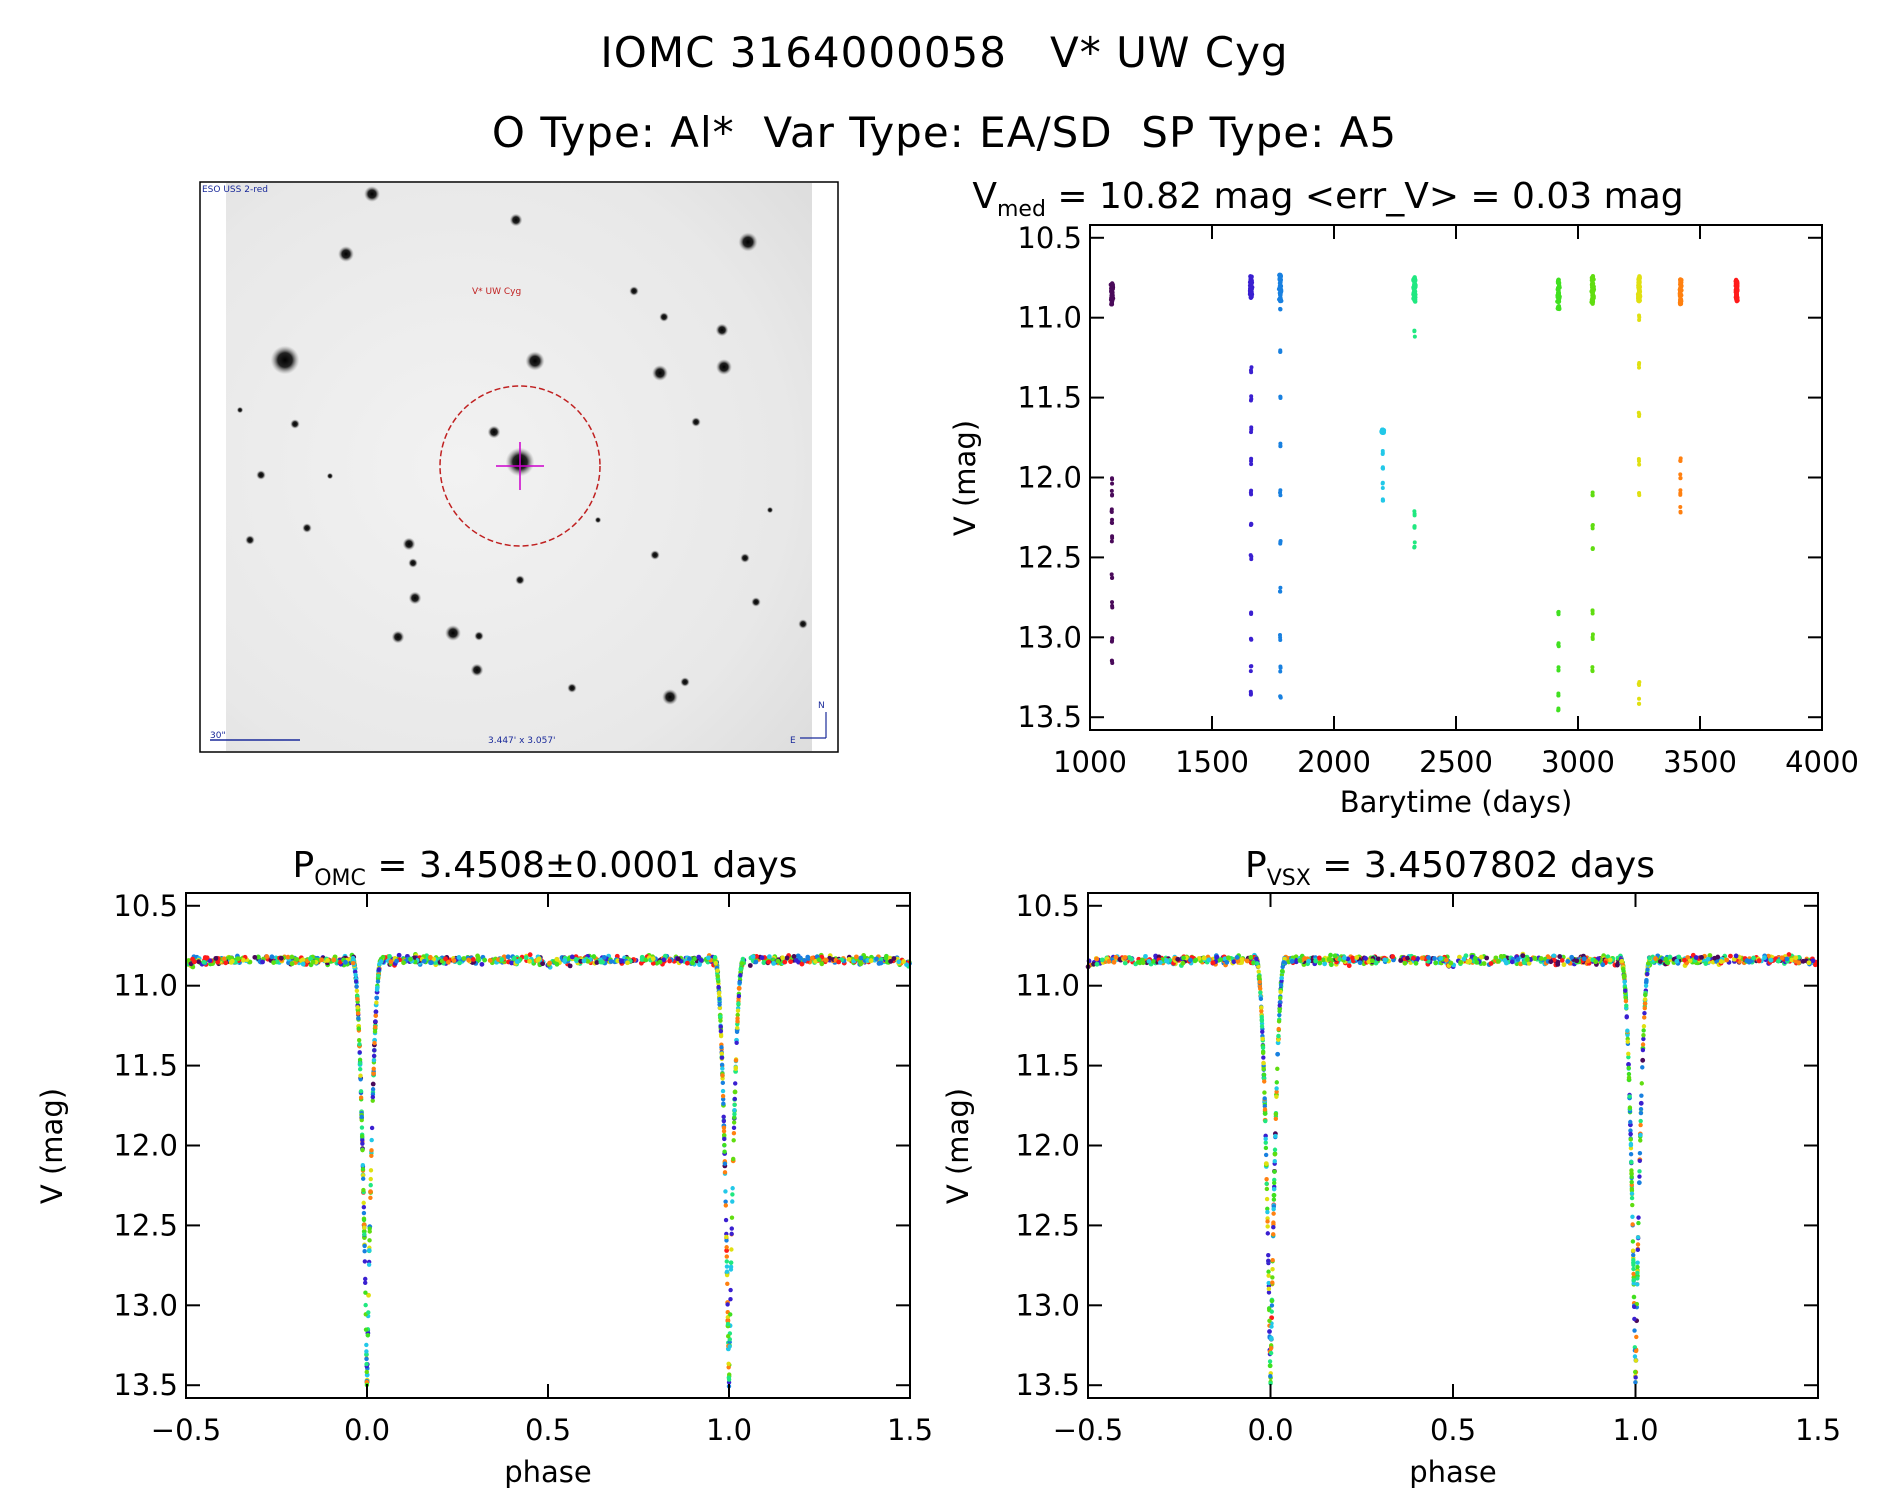 The width and height of the screenshot is (1889, 1494). I want to click on time-series-xlabel: Barytime (days), so click(1456, 802).